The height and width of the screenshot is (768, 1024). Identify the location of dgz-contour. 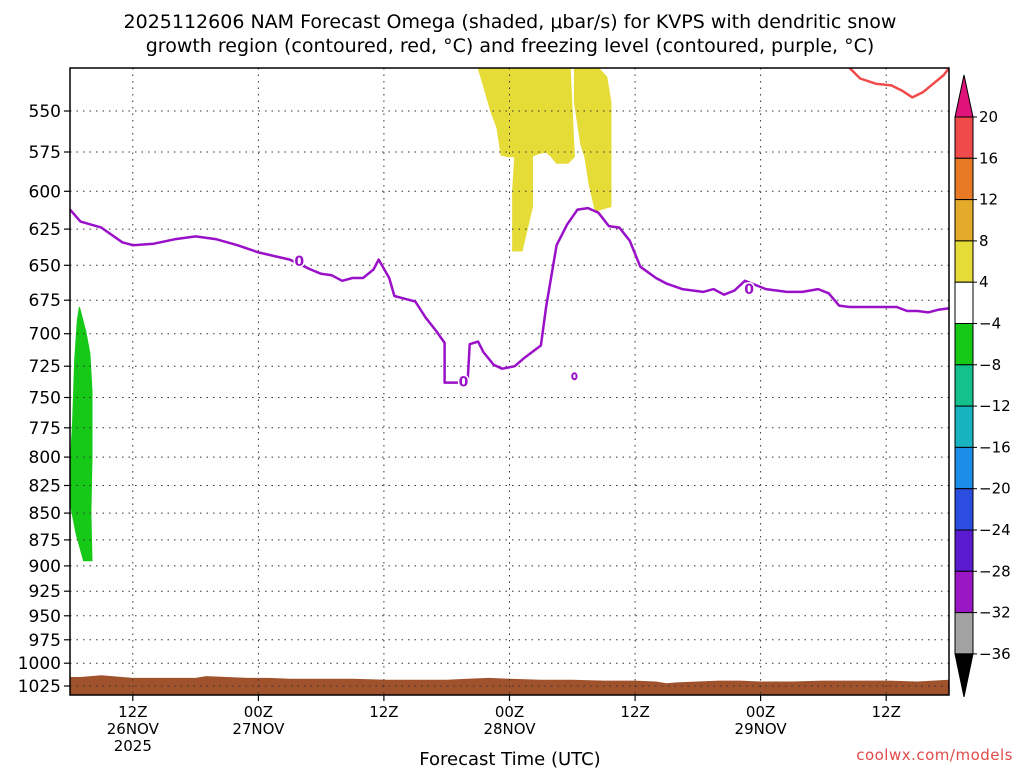
(898, 83).